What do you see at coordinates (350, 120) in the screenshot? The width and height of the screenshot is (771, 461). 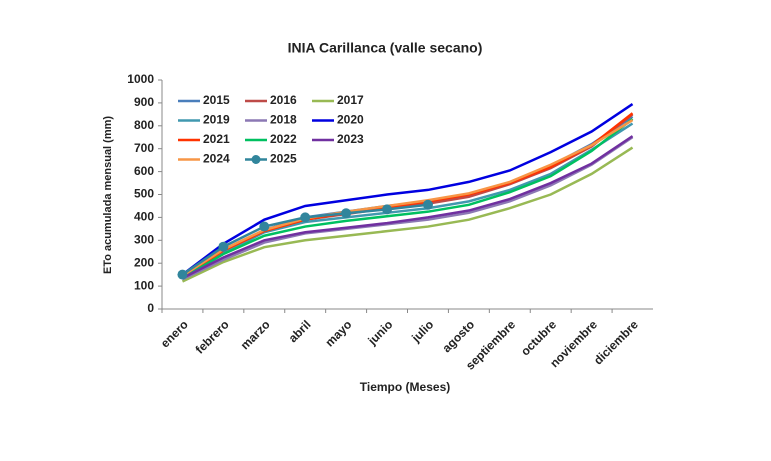 I see `legend-label: 2020` at bounding box center [350, 120].